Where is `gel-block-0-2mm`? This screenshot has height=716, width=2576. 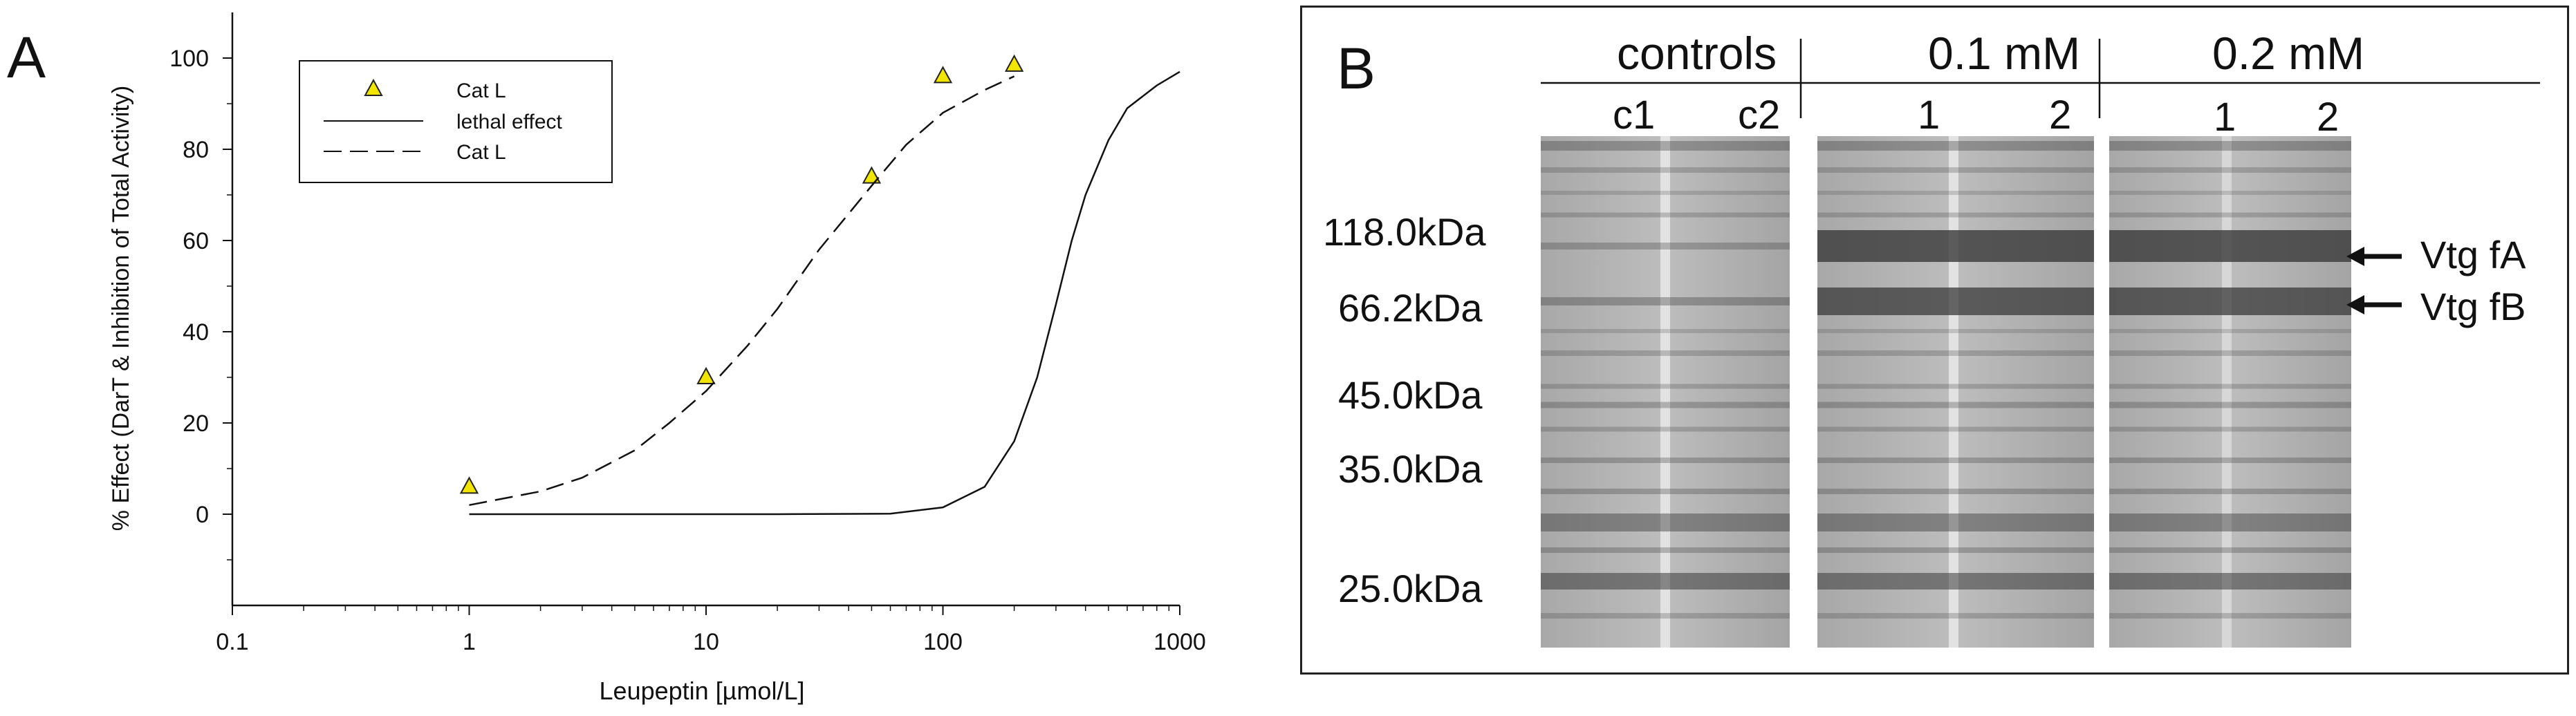 gel-block-0-2mm is located at coordinates (2230, 392).